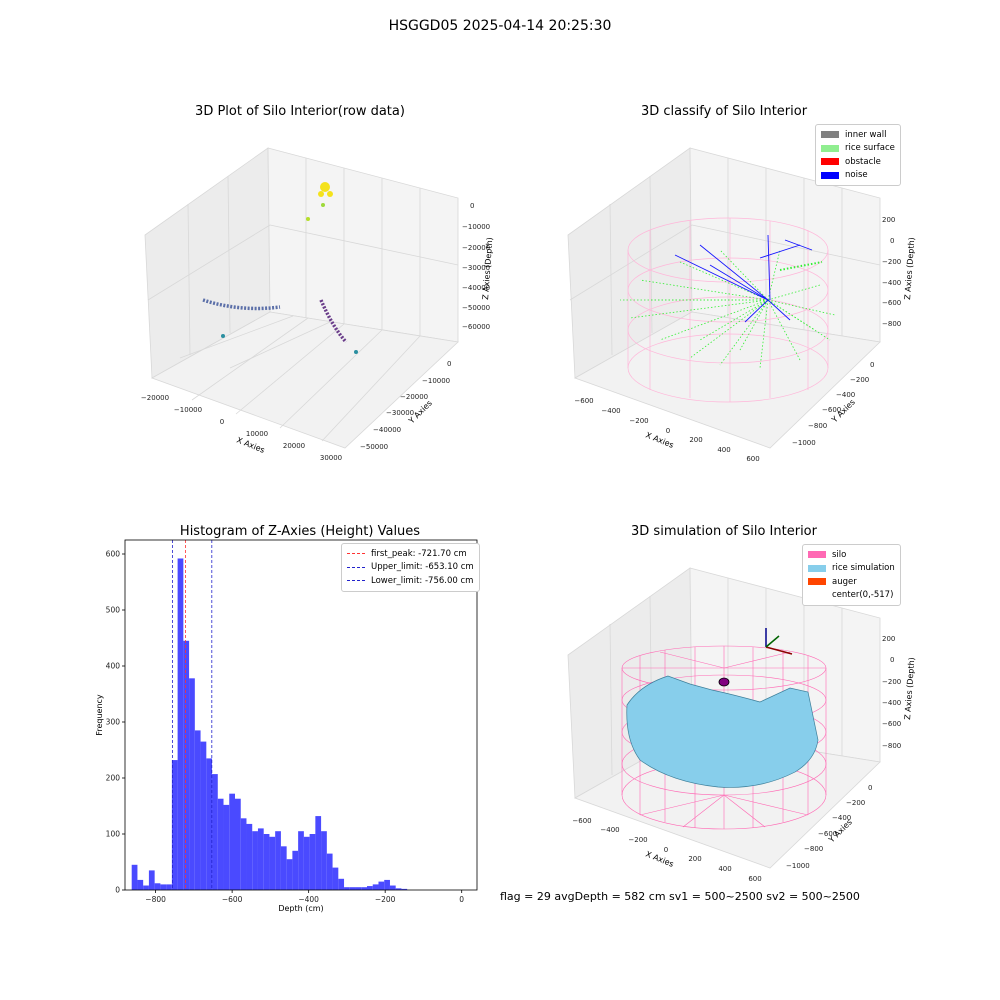 The height and width of the screenshot is (1000, 1000). What do you see at coordinates (476, 308) in the screenshot?
I see `plot1-ztick: −50000` at bounding box center [476, 308].